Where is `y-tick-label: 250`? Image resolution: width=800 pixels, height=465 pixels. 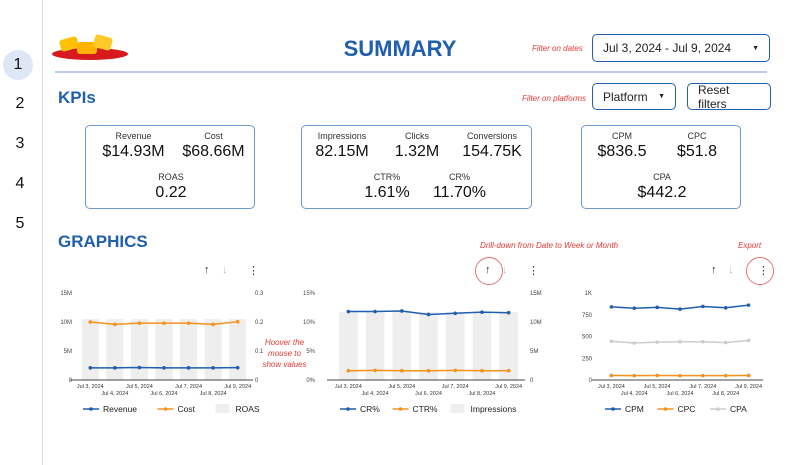 y-tick-label: 250 is located at coordinates (587, 359).